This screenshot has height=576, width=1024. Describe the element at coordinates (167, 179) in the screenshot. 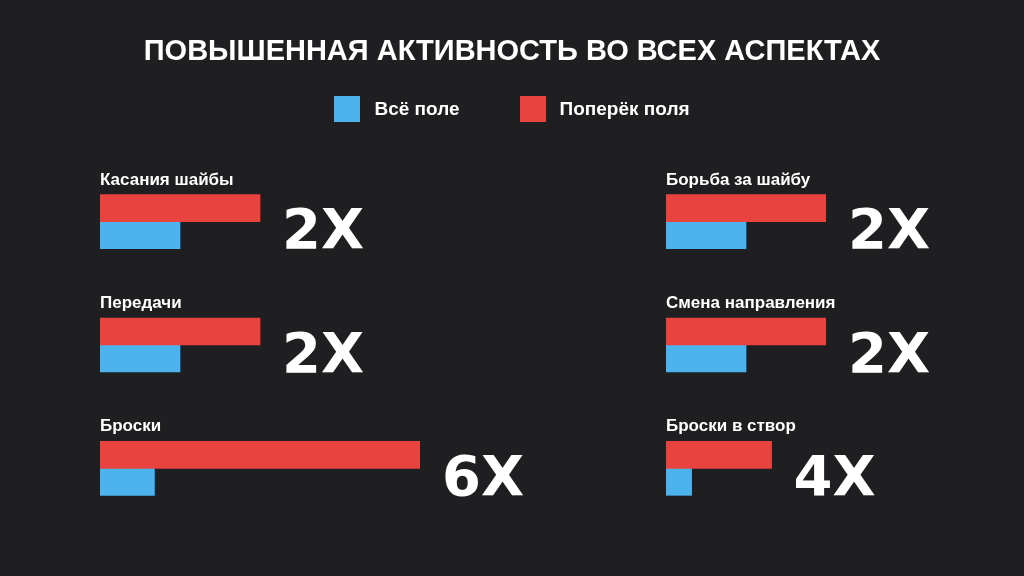

I see `y-tick-label: Касания шайбы` at that location.